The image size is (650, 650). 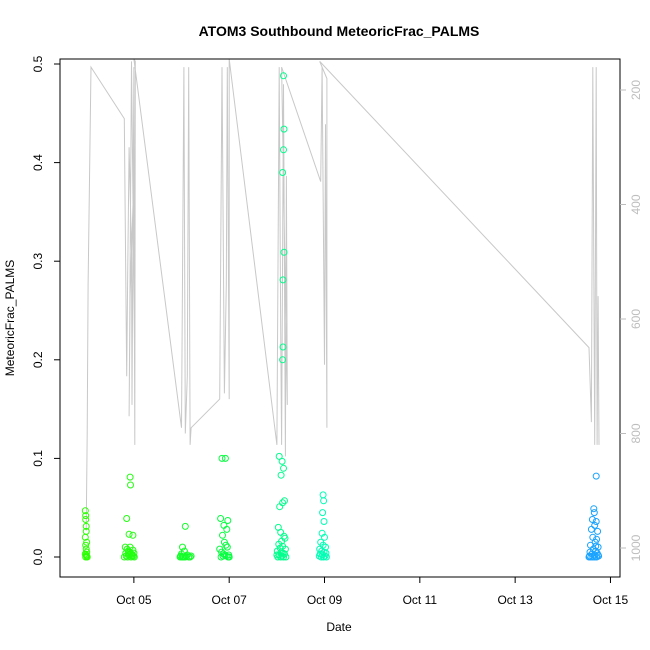 I want to click on y2-tick-label: 200, so click(x=636, y=90).